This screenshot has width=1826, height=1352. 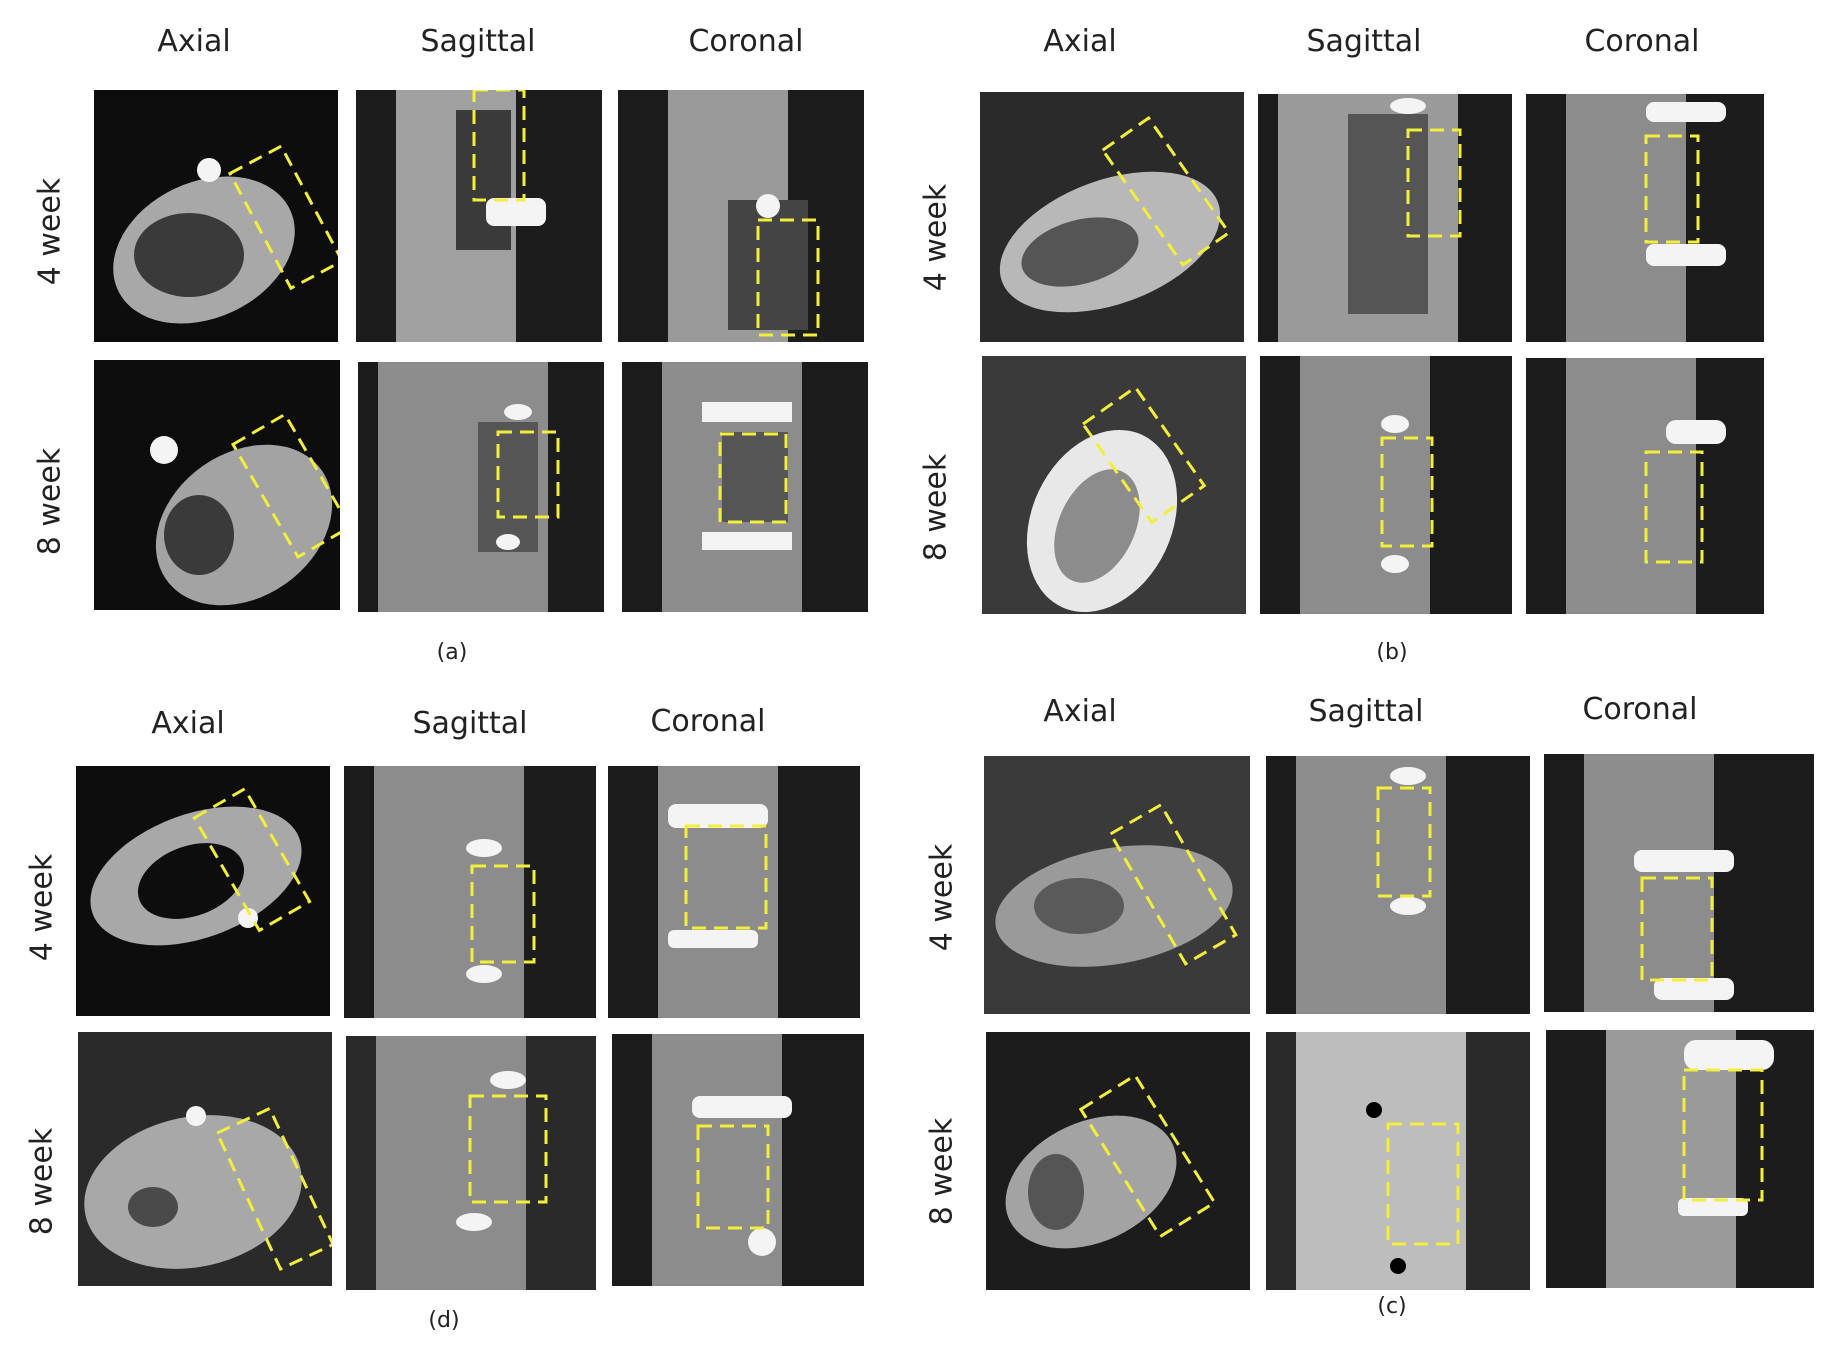 I want to click on panel-caption-a: (a), so click(x=452, y=652).